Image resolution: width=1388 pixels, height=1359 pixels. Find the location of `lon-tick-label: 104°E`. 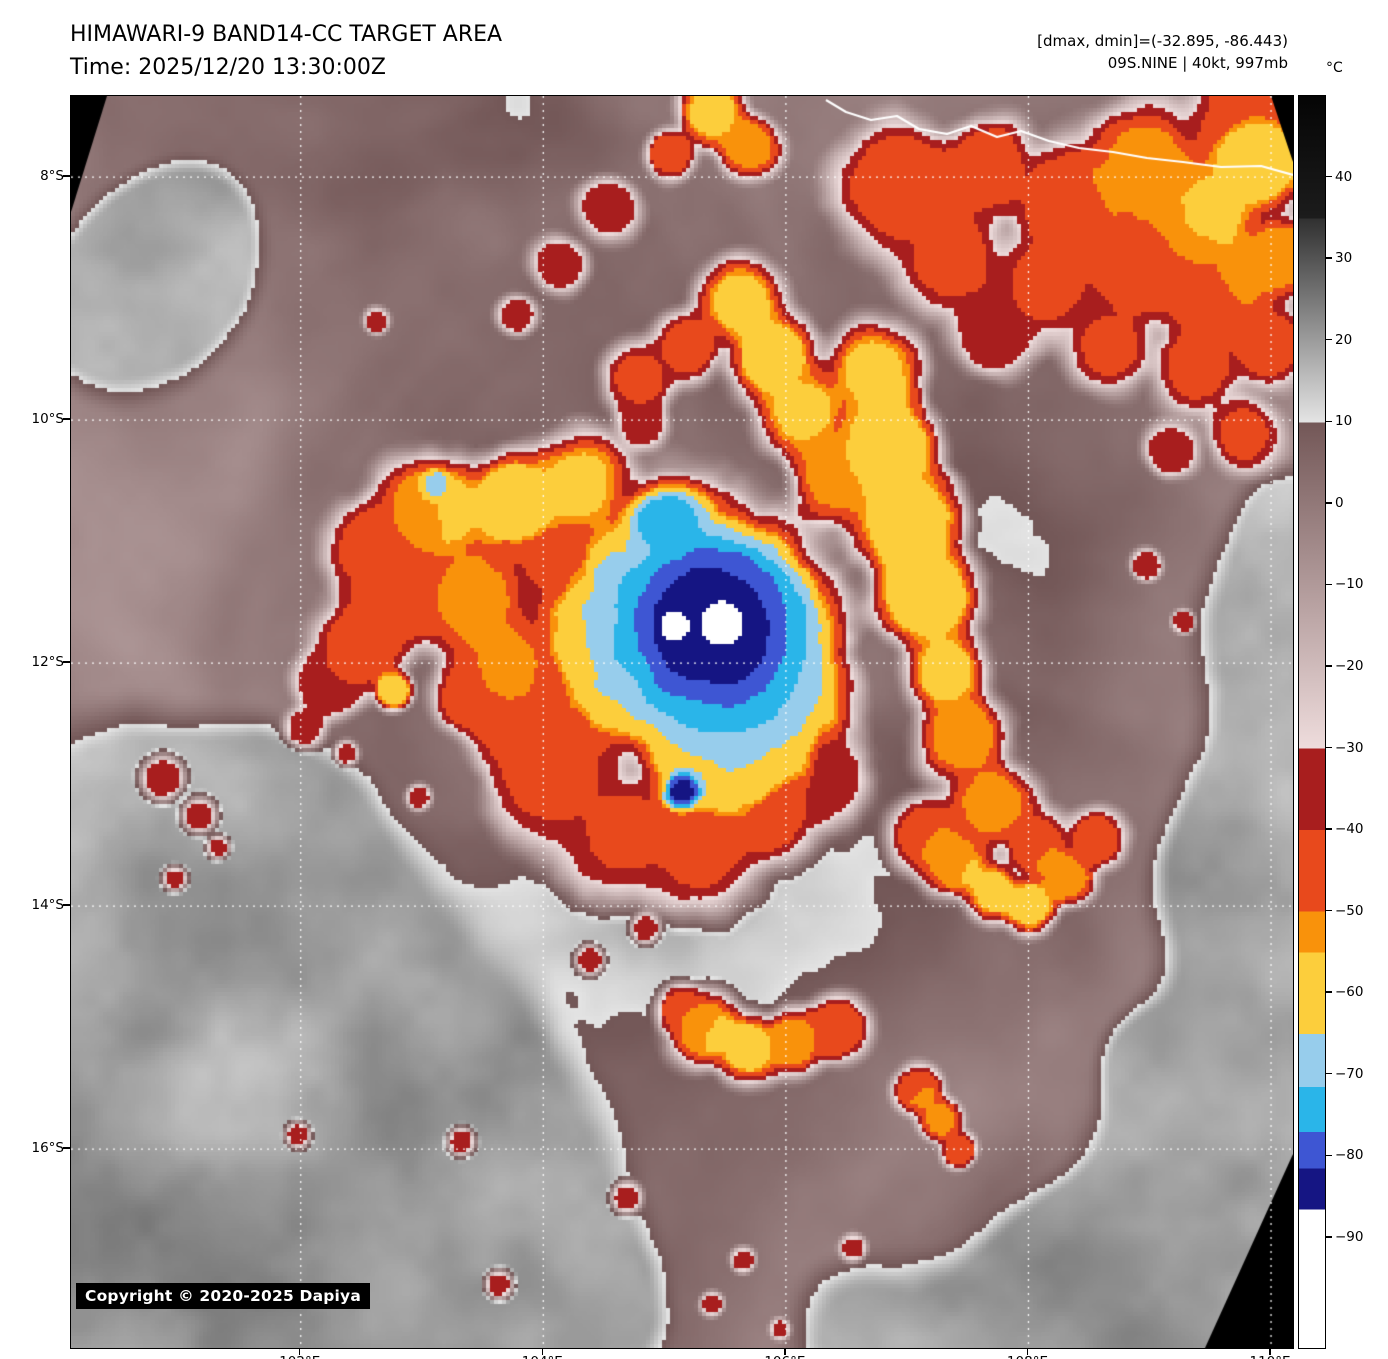

lon-tick-label: 104°E is located at coordinates (542, 1356).